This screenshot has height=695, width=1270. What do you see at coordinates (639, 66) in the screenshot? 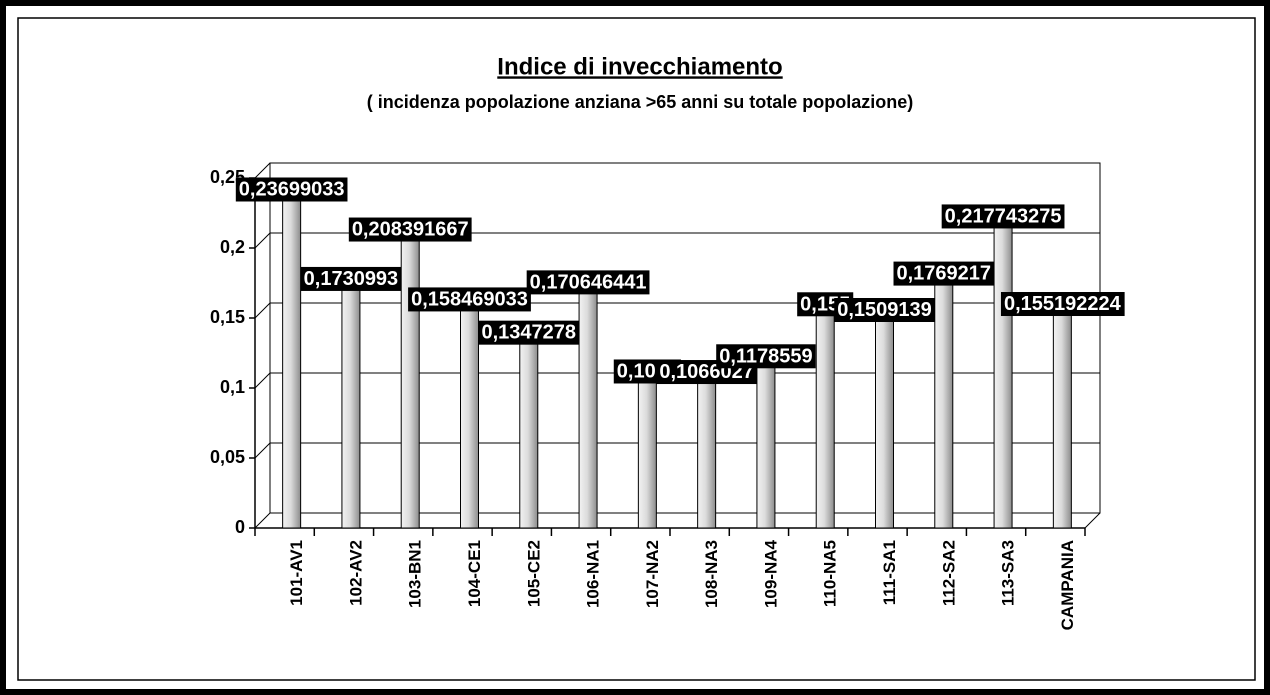
I see `chart-title: Indice di invecchiamento` at bounding box center [639, 66].